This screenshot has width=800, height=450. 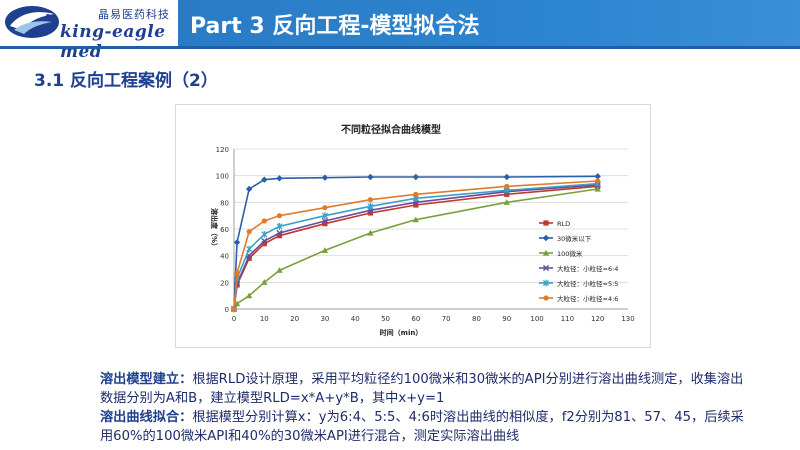 What do you see at coordinates (234, 319) in the screenshot?
I see `x-tick-label: 0` at bounding box center [234, 319].